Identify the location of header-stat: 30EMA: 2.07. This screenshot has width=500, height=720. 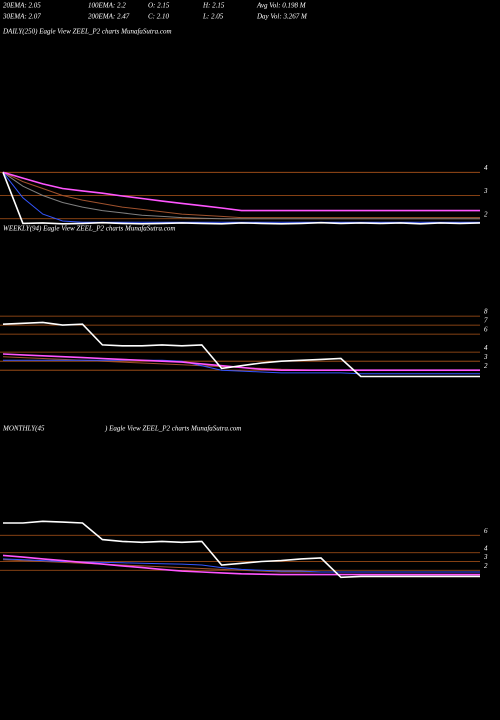
(21, 17).